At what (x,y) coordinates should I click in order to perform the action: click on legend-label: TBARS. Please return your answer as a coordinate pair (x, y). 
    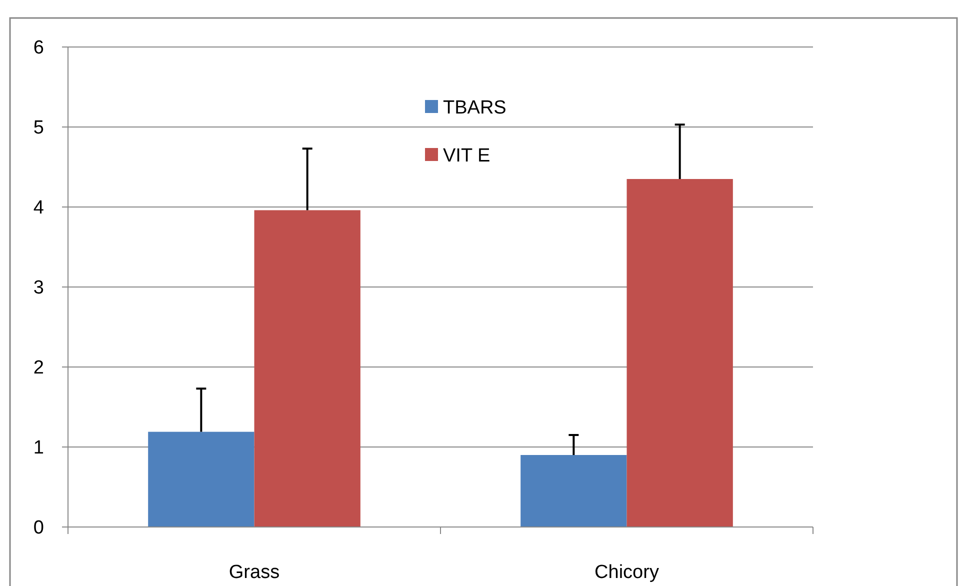
    Looking at the image, I should click on (474, 108).